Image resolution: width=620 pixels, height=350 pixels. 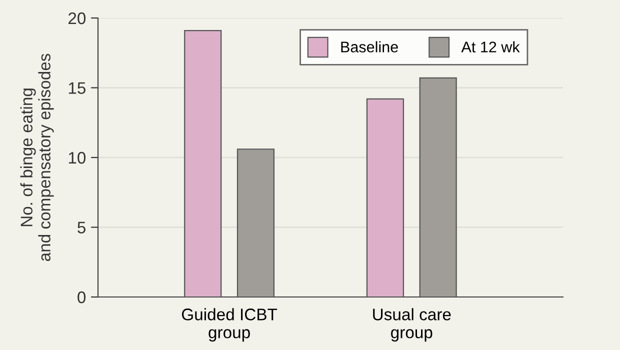 What do you see at coordinates (490, 46) in the screenshot?
I see `legend-label: At 12 wk` at bounding box center [490, 46].